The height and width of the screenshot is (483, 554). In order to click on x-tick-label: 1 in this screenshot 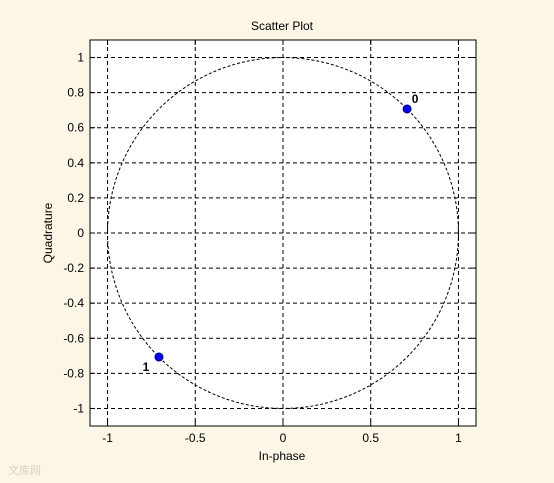, I will do `click(458, 438)`.